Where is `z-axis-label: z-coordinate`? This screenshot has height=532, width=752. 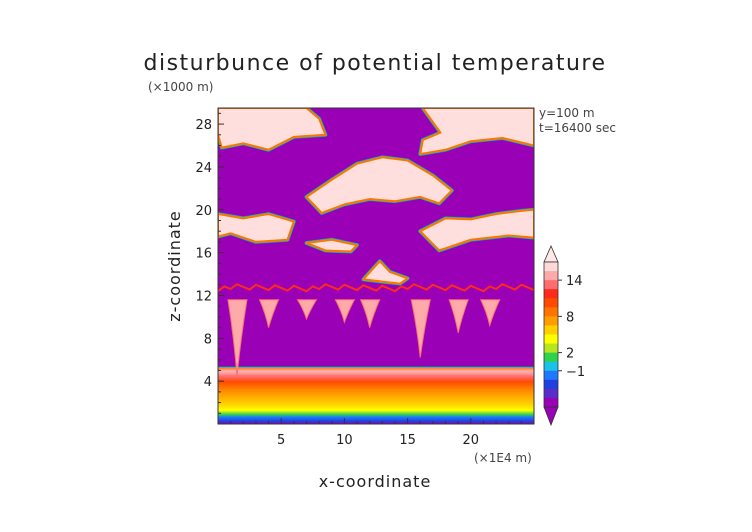
z-axis-label: z-coordinate is located at coordinates (174, 266).